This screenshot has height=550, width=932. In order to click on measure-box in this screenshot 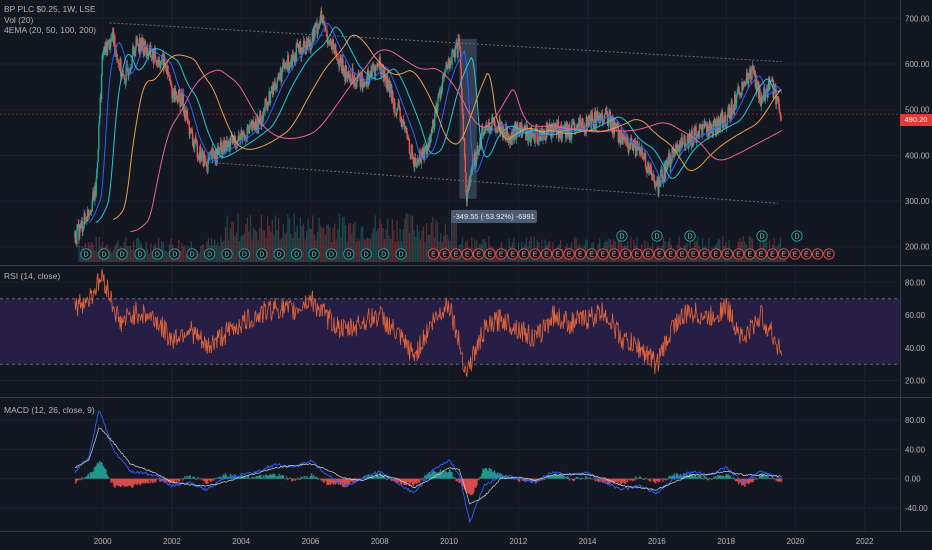, I will do `click(468, 118)`.